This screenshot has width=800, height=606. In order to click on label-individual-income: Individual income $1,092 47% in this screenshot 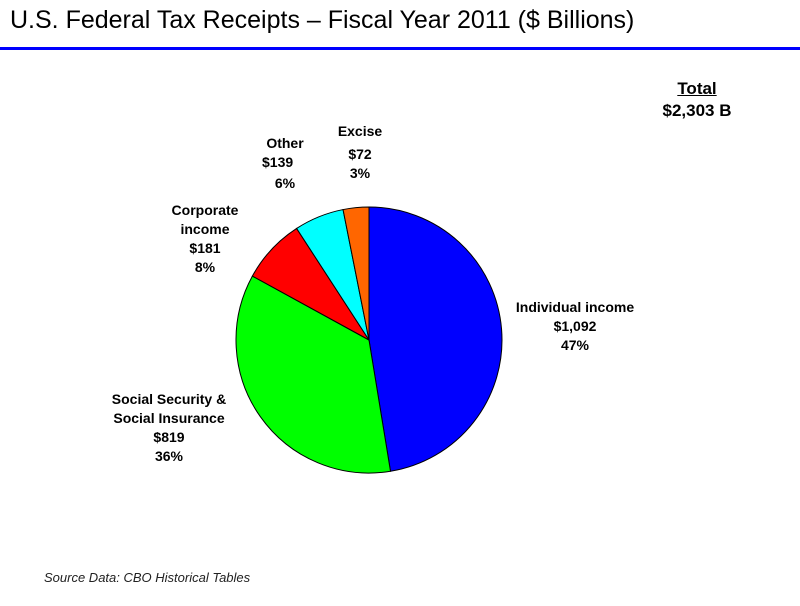, I will do `click(575, 326)`.